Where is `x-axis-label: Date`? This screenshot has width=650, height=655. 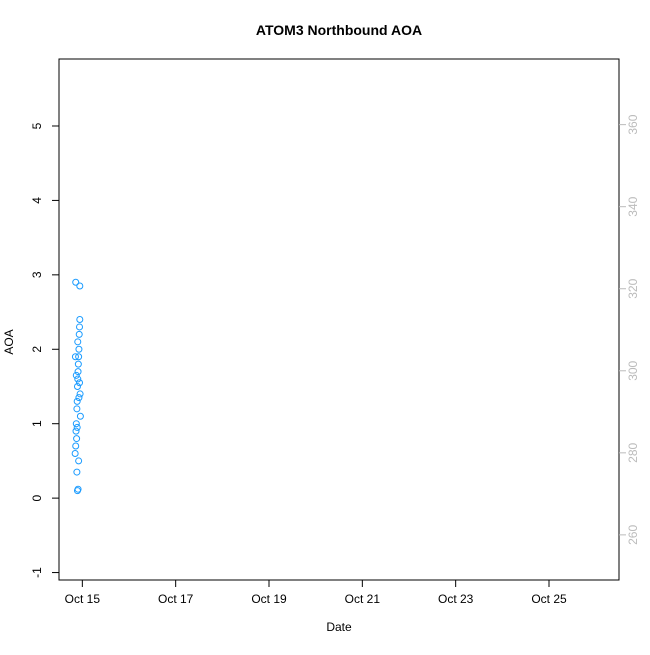
x-axis-label: Date is located at coordinates (339, 627).